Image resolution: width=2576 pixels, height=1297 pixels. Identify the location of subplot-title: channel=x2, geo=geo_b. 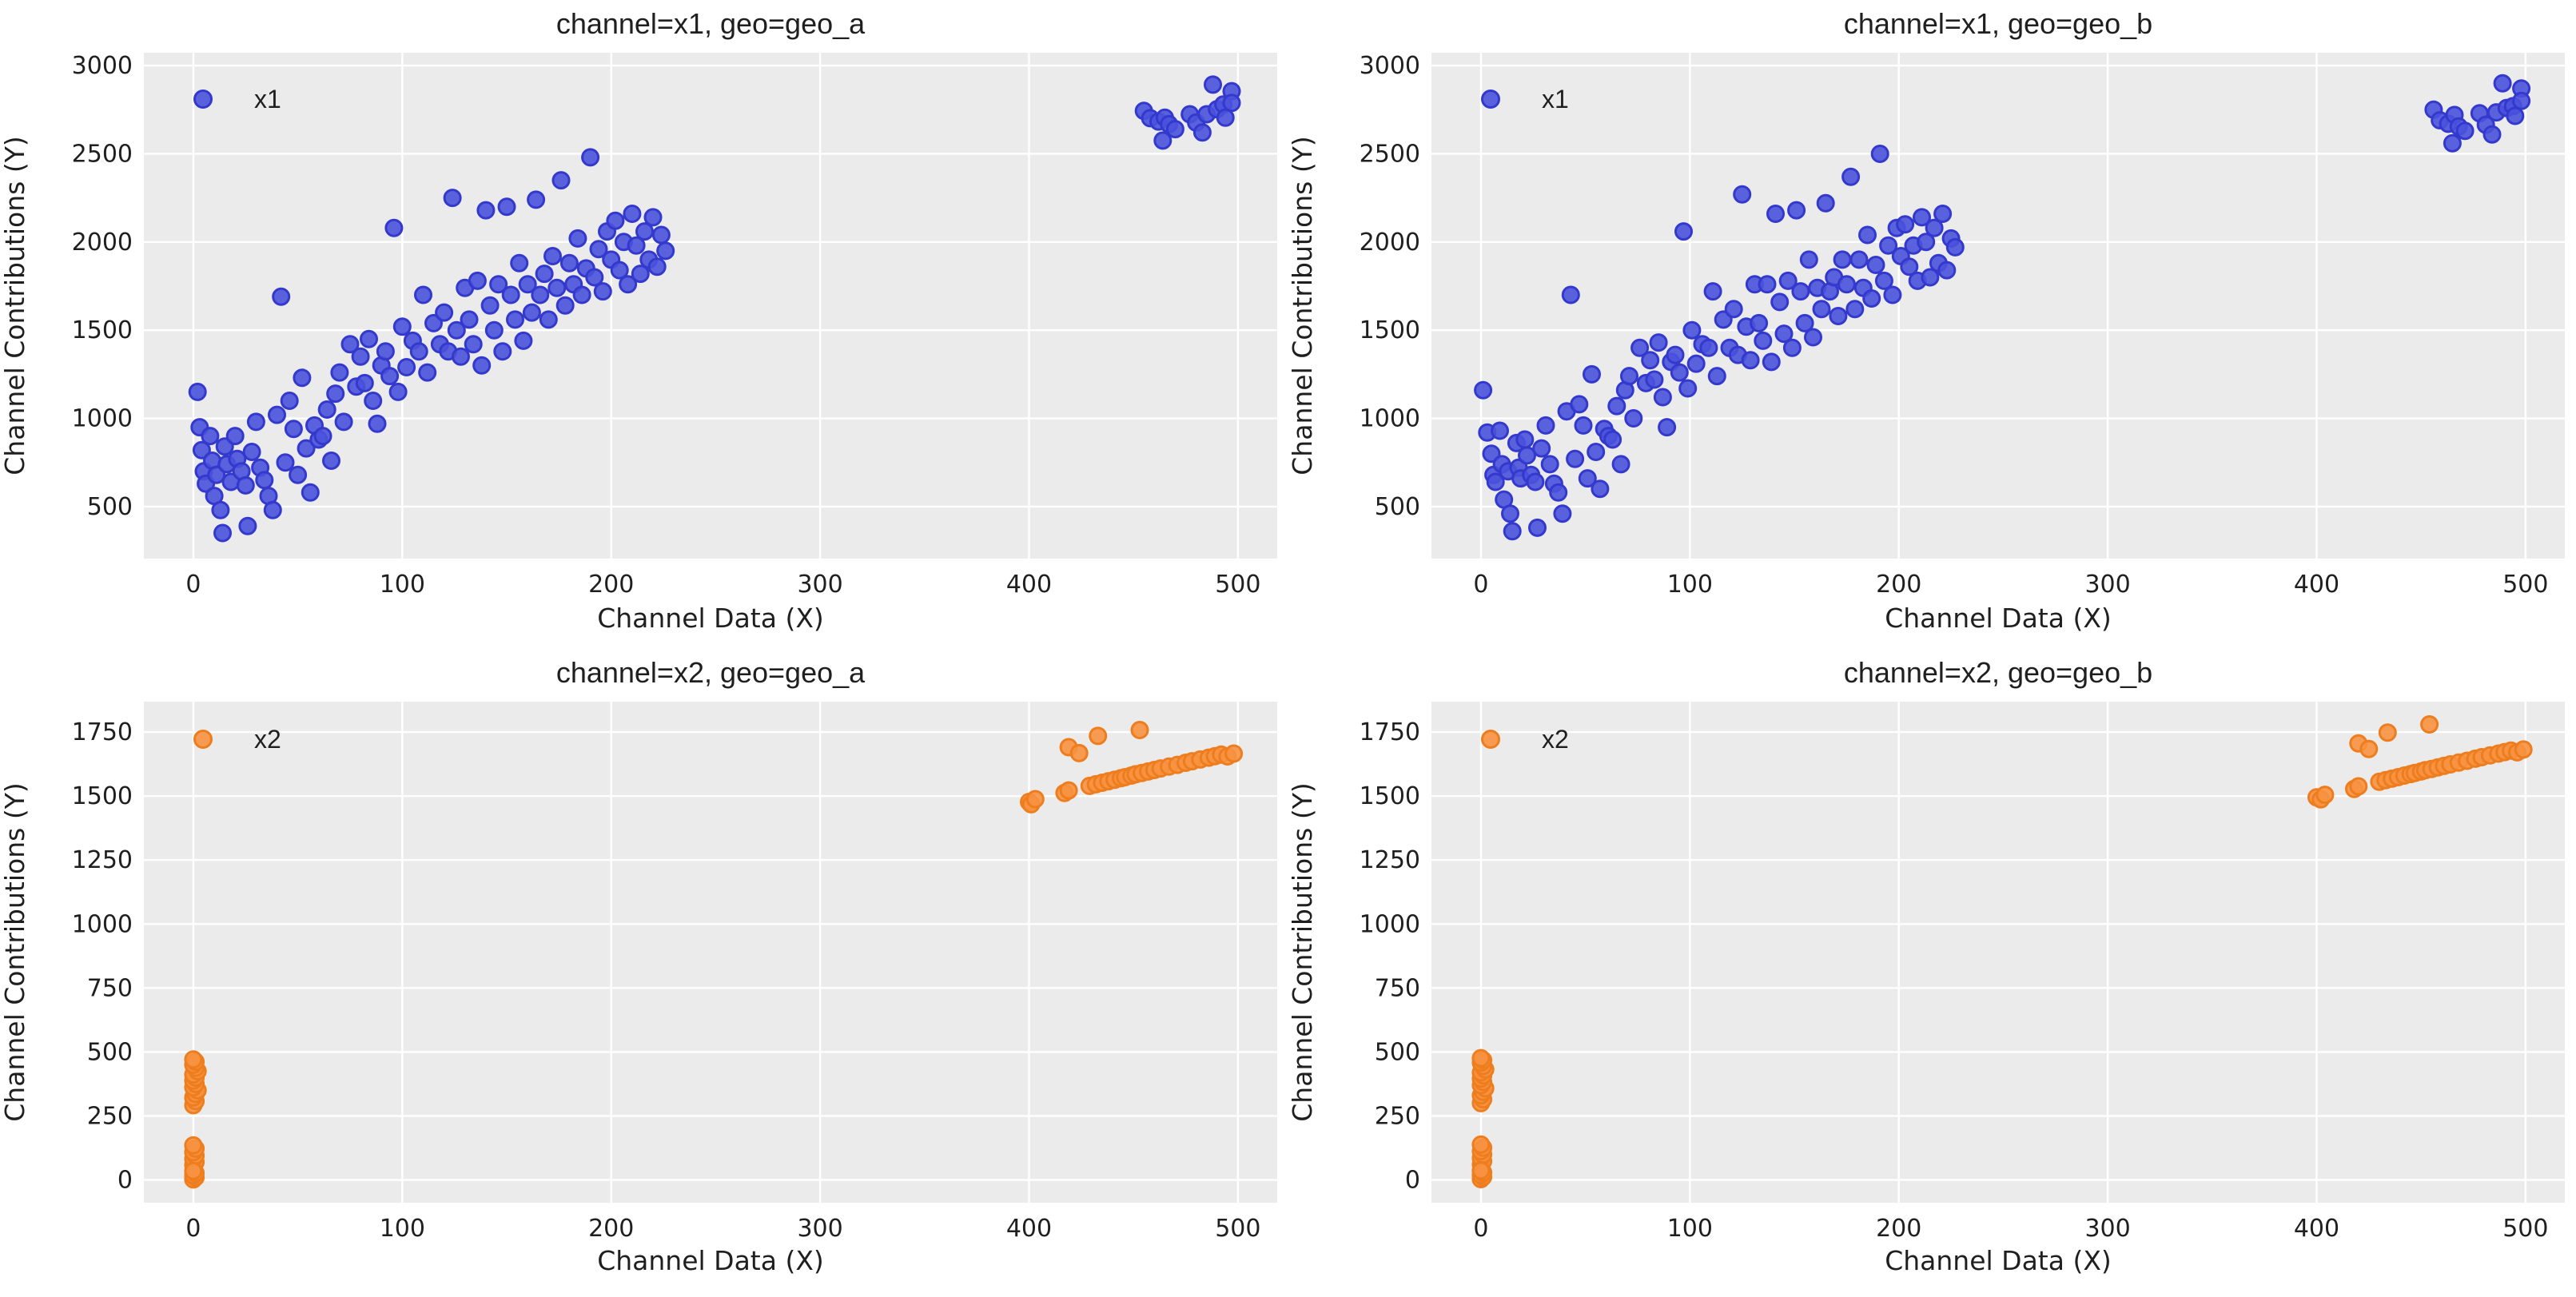
(1998, 672).